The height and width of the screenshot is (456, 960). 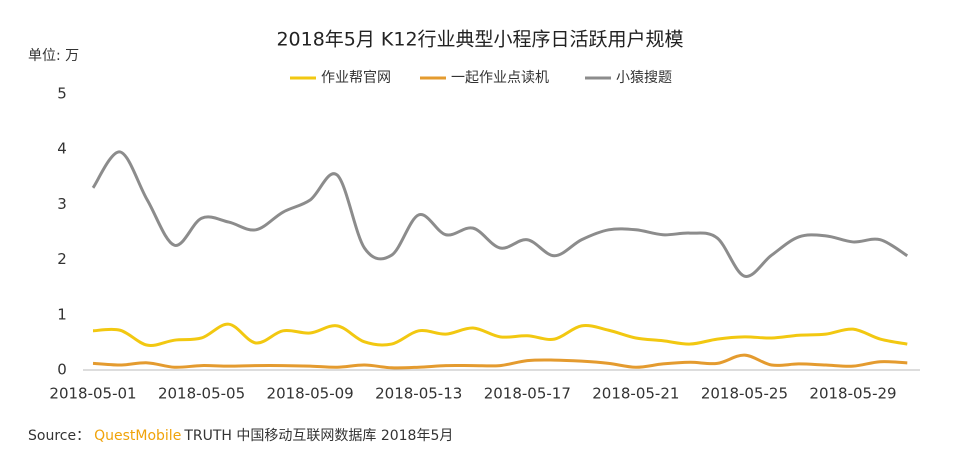 What do you see at coordinates (62, 94) in the screenshot?
I see `y-tick-label: 5` at bounding box center [62, 94].